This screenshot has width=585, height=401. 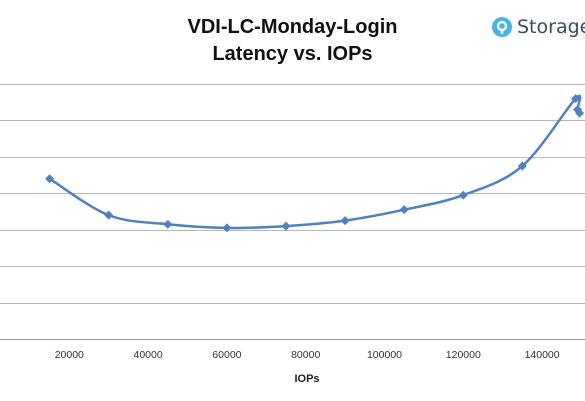 What do you see at coordinates (292, 27) in the screenshot?
I see `chart-title-line-1: VDI-LC-Monday-Login` at bounding box center [292, 27].